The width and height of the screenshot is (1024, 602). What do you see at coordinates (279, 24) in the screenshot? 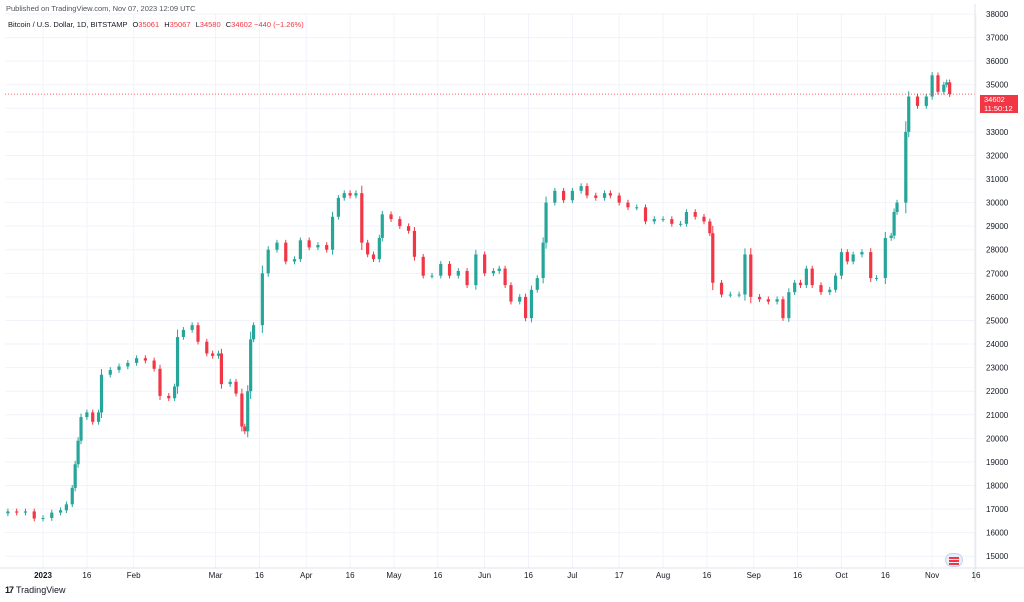
I see `change-value: −440 (−1.26%)` at bounding box center [279, 24].